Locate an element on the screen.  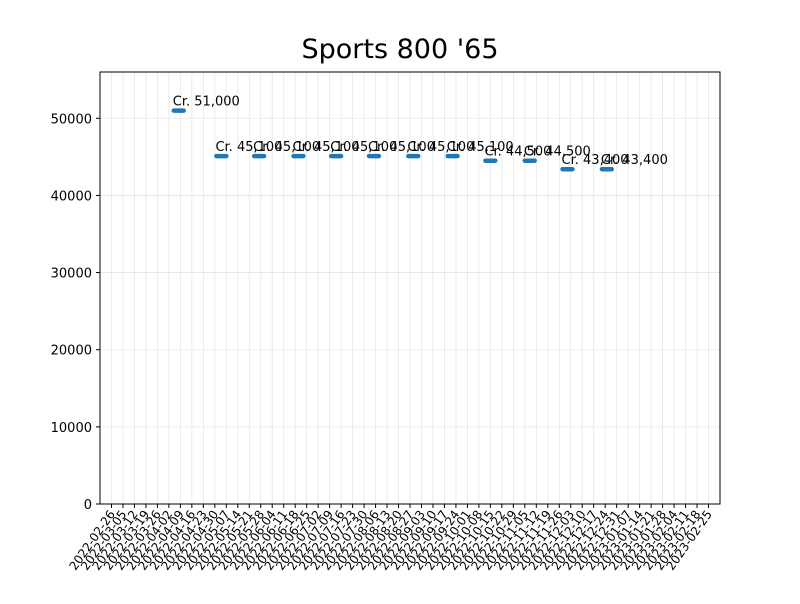
y-axis: 0 10000 20000 30000 40000 50000 is located at coordinates (75, 312).